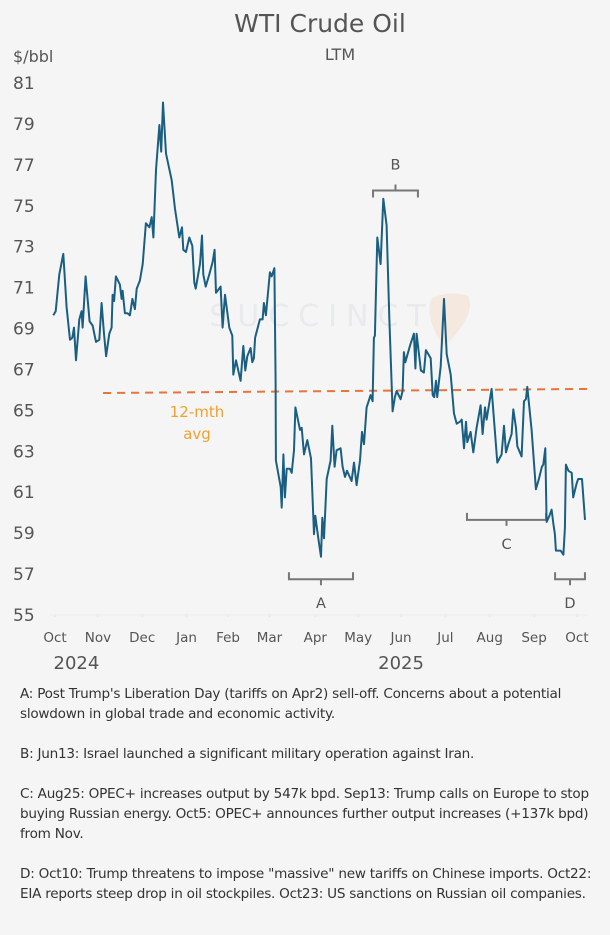 This screenshot has width=610, height=935. I want to click on chart-subtitle: LTM, so click(340, 54).